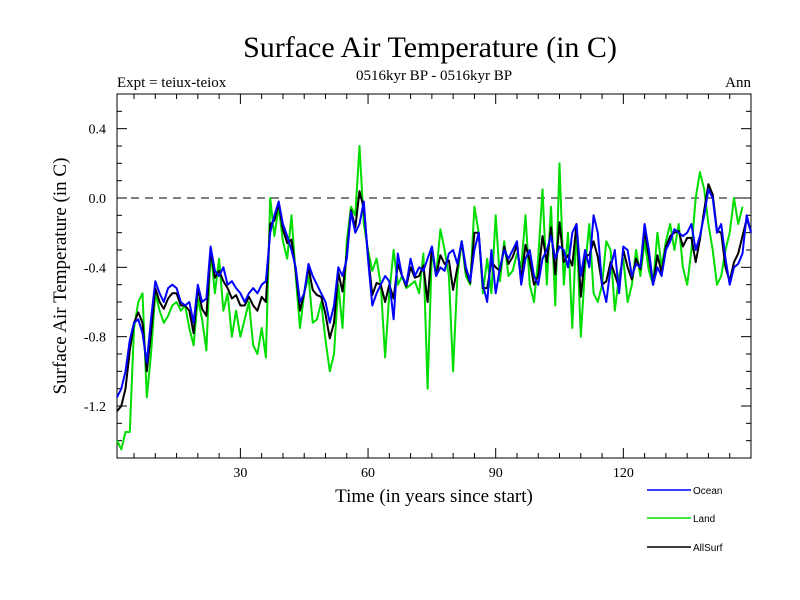 The image size is (800, 600). Describe the element at coordinates (434, 496) in the screenshot. I see `x-axis-label: Time (in years since start)` at that location.